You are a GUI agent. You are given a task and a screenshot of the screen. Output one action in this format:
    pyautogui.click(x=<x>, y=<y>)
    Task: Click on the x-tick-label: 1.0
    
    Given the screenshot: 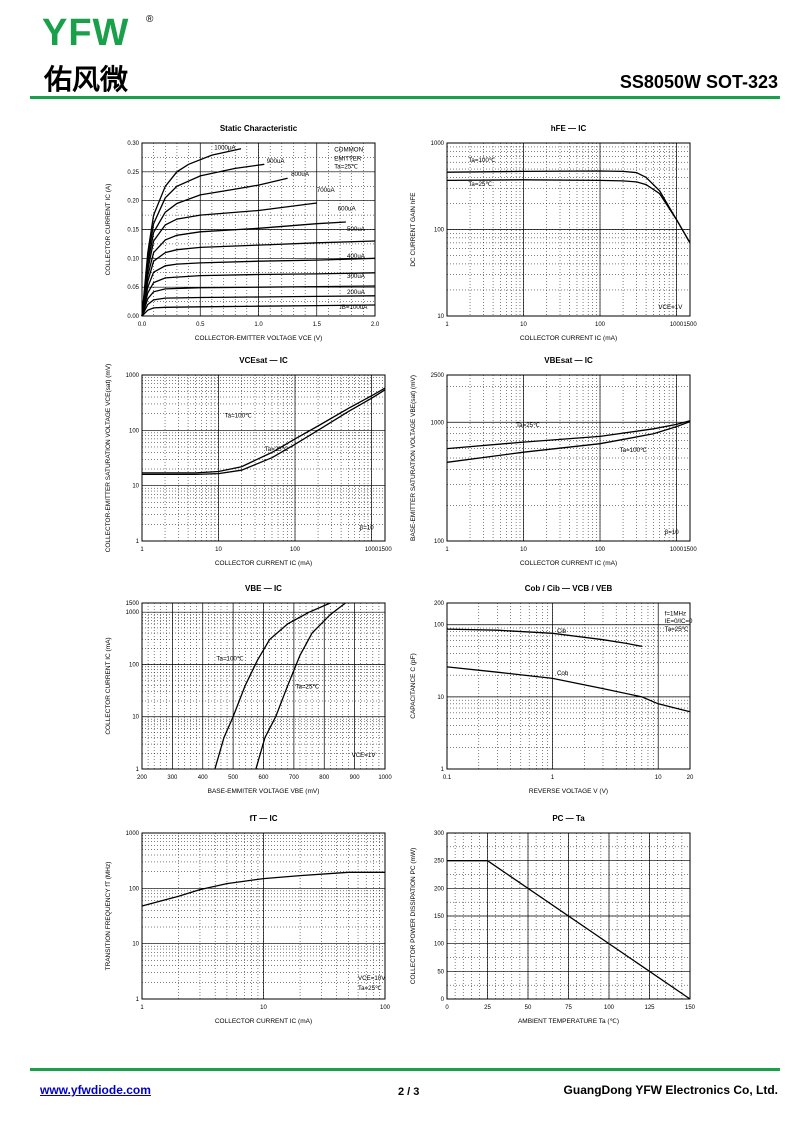 What is the action you would take?
    pyautogui.click(x=258, y=325)
    